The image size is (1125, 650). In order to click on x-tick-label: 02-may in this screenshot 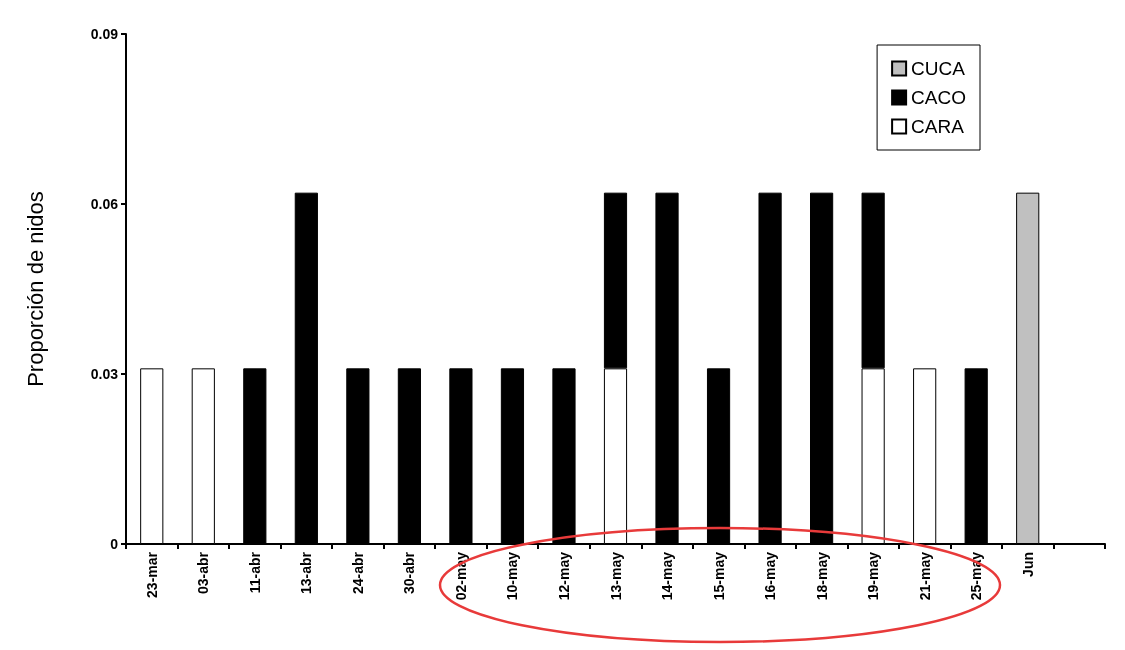, I will do `click(460, 576)`.